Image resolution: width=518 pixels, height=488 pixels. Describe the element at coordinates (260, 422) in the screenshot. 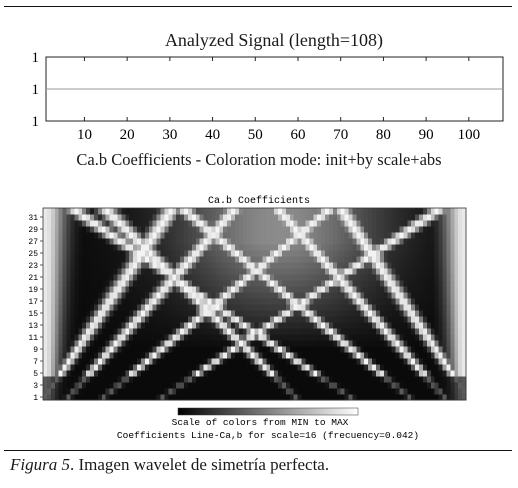

I see `colorbar-label: Scale of colors from MIN to MAX` at that location.